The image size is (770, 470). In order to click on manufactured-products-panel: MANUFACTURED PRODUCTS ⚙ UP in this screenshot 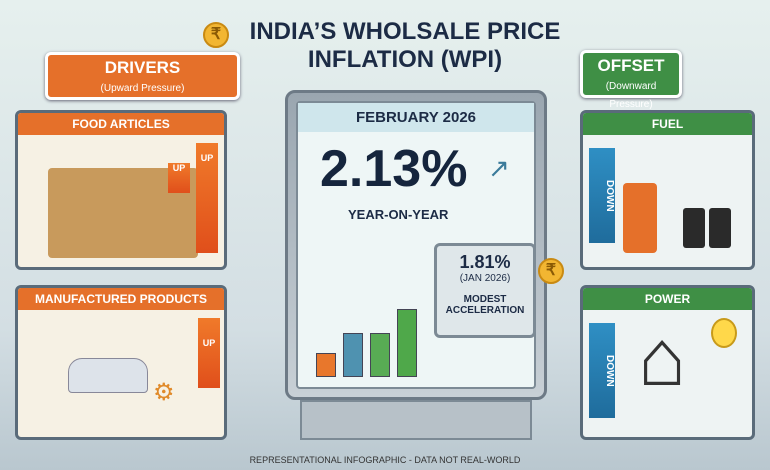, I will do `click(121, 362)`.